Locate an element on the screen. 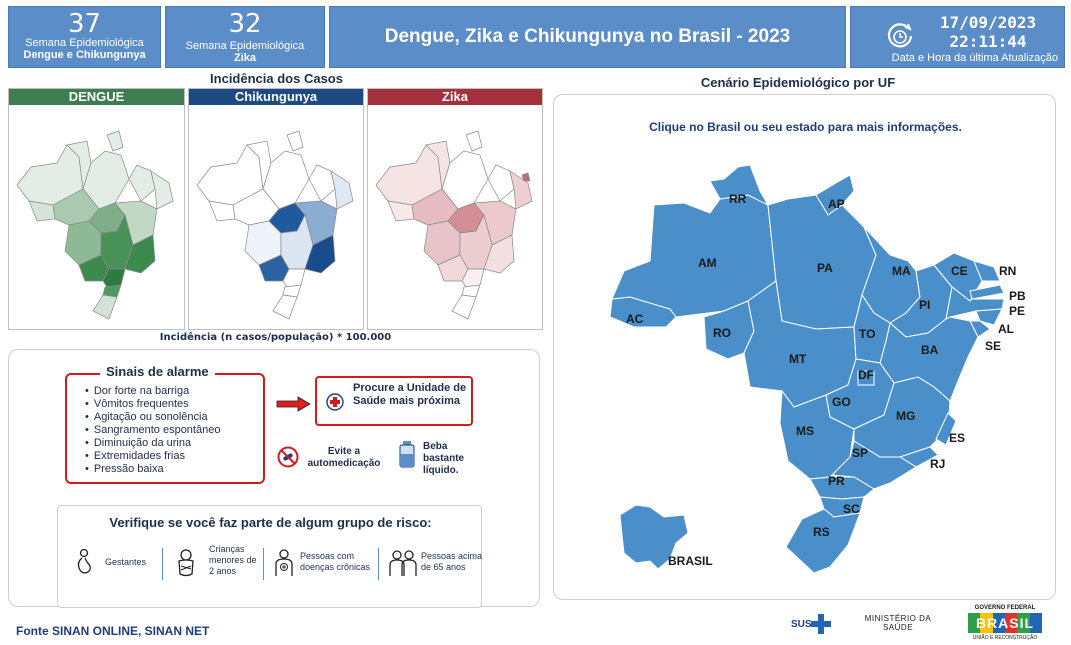  label-brasil: BRASIL is located at coordinates (690, 561).